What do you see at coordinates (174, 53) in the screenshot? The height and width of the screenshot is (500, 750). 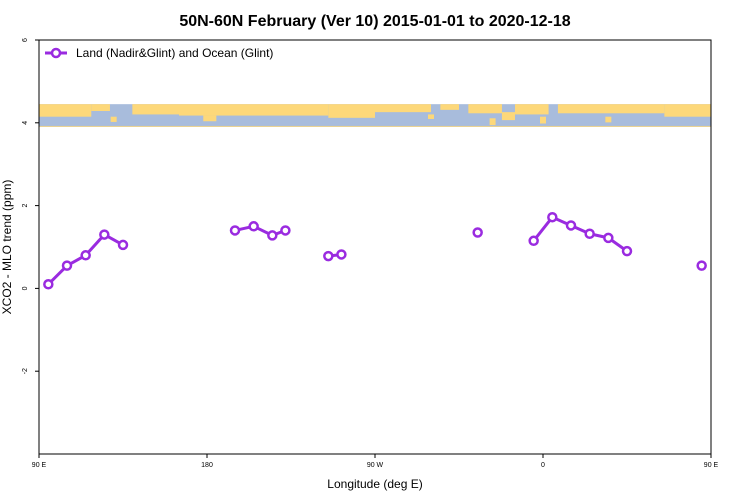 I see `legend-entry-label: Land (Nadir&Glint) and Ocean (Glint)` at bounding box center [174, 53].